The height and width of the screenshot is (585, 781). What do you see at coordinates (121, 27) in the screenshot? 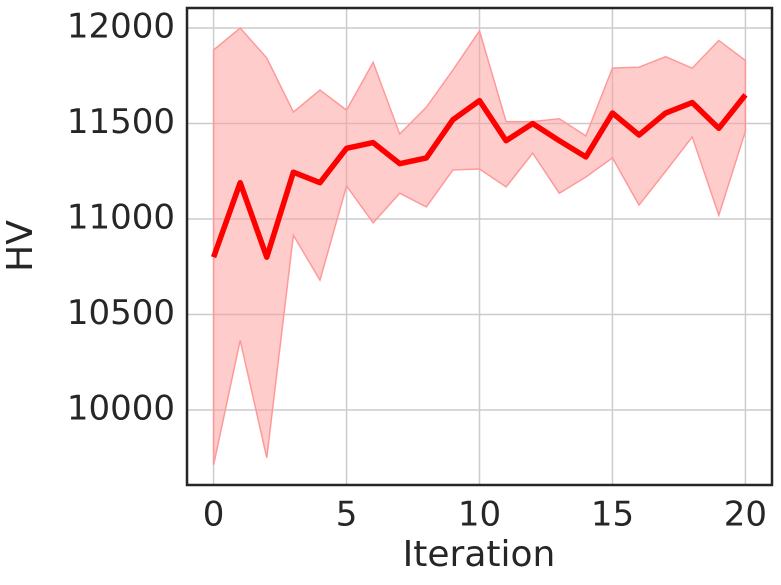
I see `y-tick-label: 12000` at bounding box center [121, 27].